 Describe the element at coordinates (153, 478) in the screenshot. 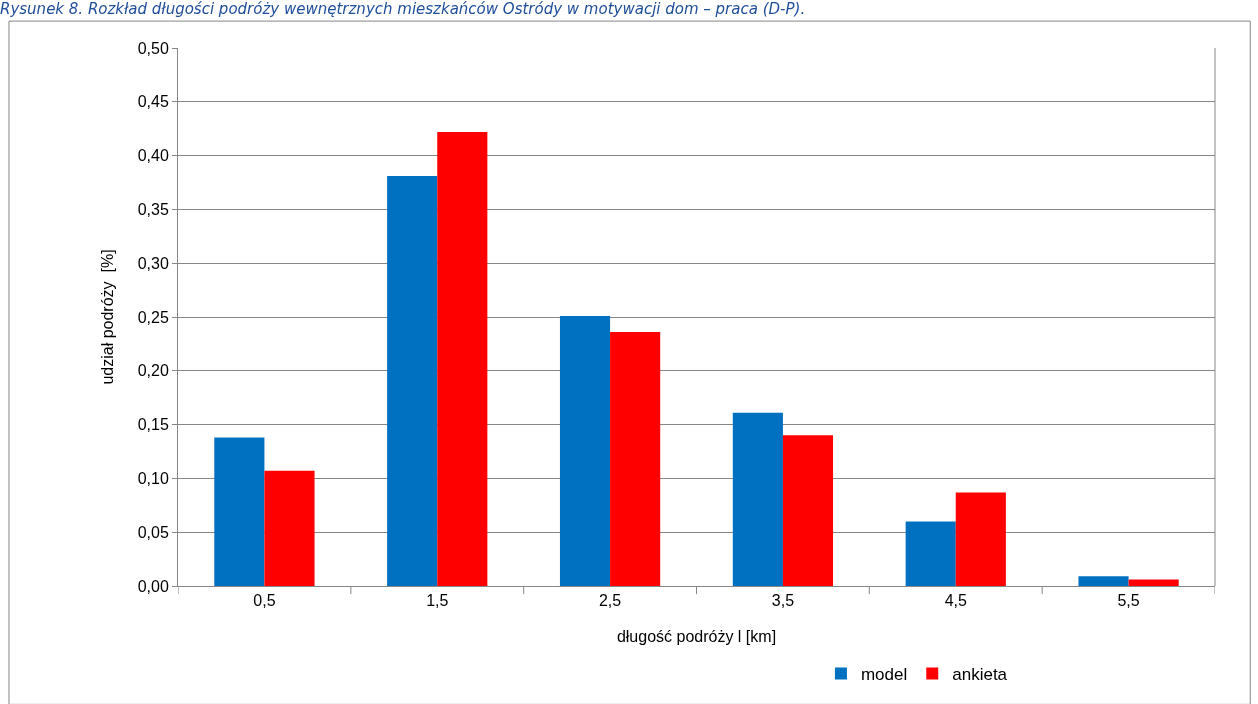

I see `y-tick-label: 0,10` at that location.